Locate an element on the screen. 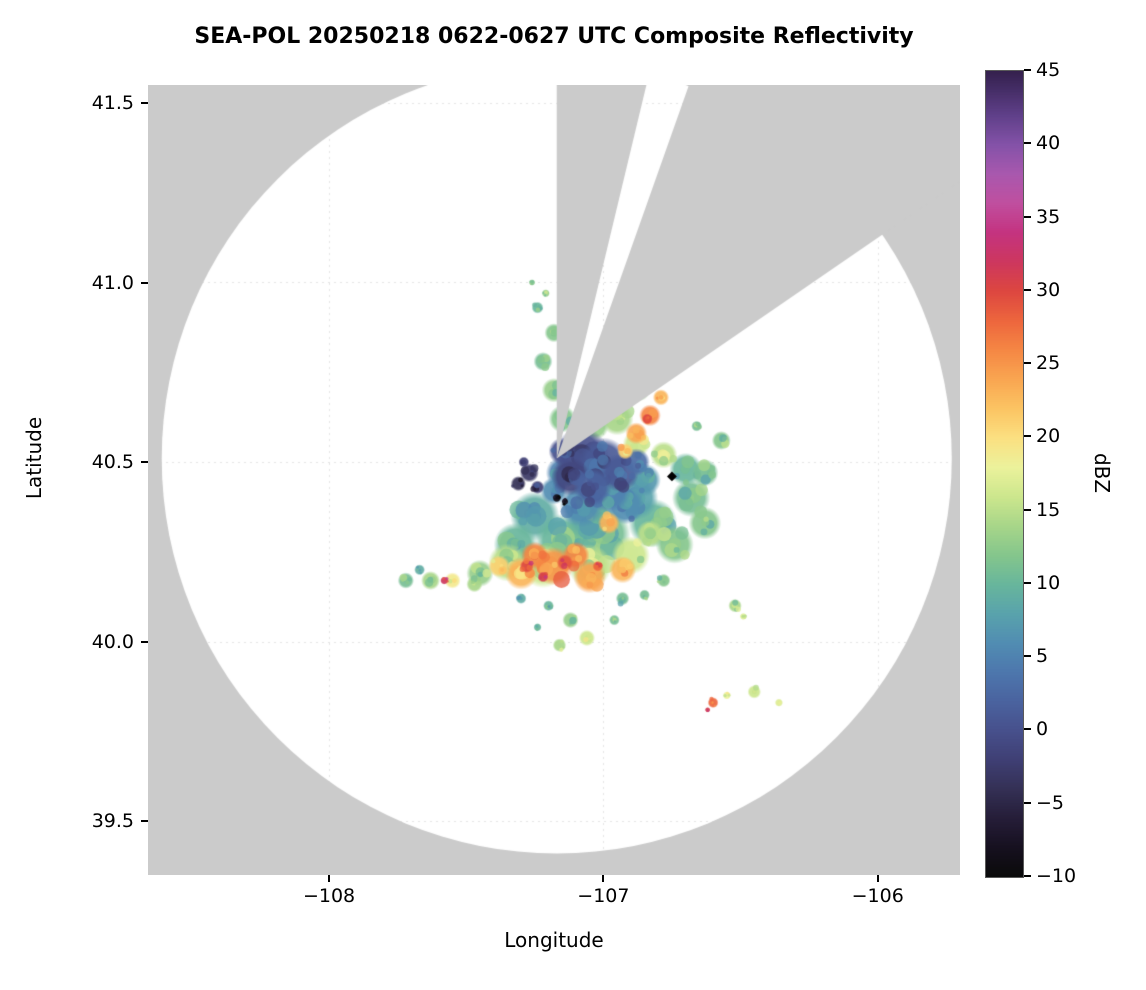 The width and height of the screenshot is (1146, 990). colorbar-tick-label: 15 is located at coordinates (1048, 509).